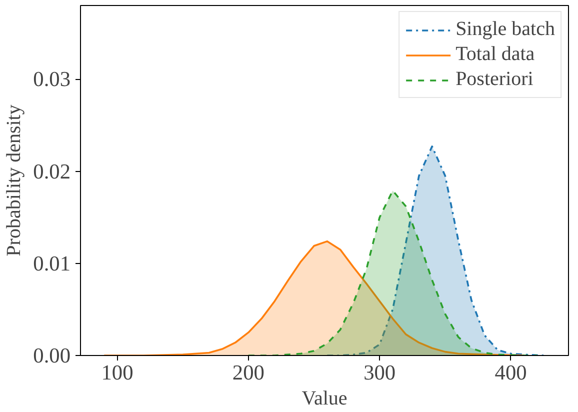 This screenshot has height=412, width=578. I want to click on x-axis-title: Value, so click(325, 399).